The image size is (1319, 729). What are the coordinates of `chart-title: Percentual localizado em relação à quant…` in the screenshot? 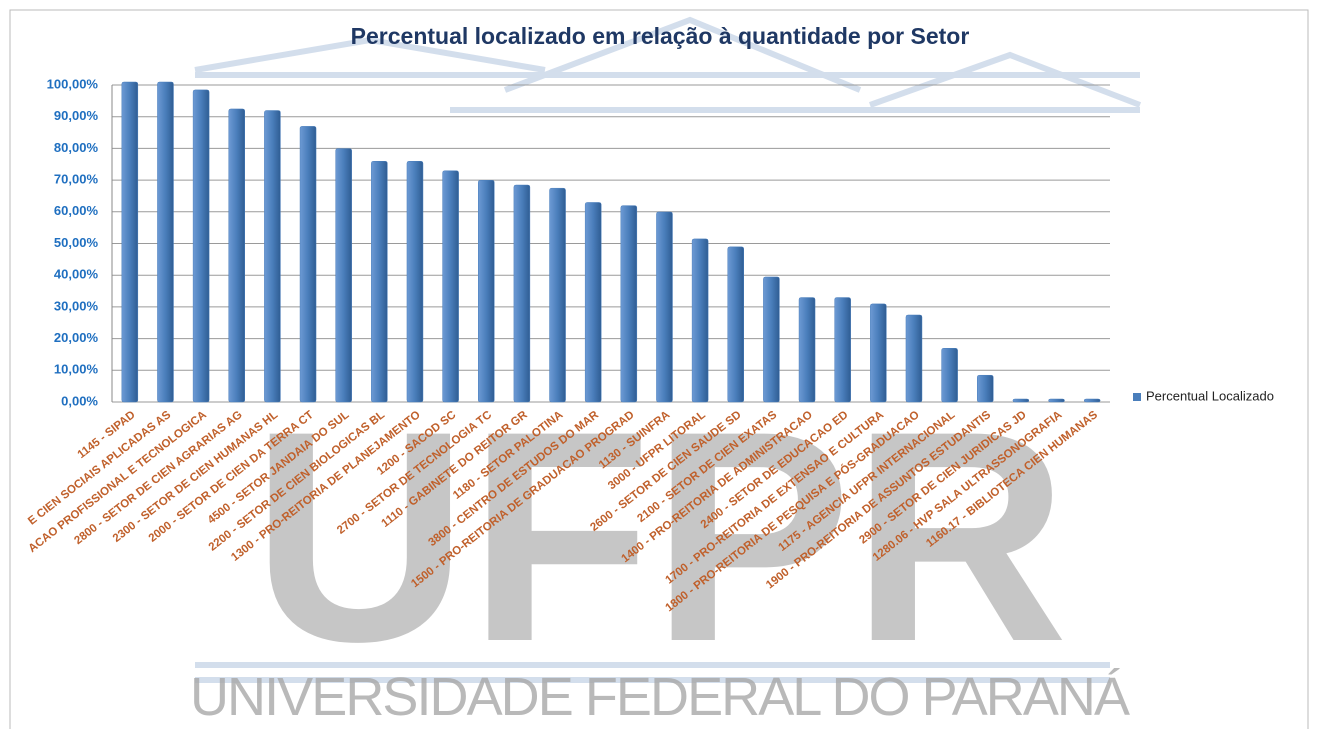 It's located at (660, 36).